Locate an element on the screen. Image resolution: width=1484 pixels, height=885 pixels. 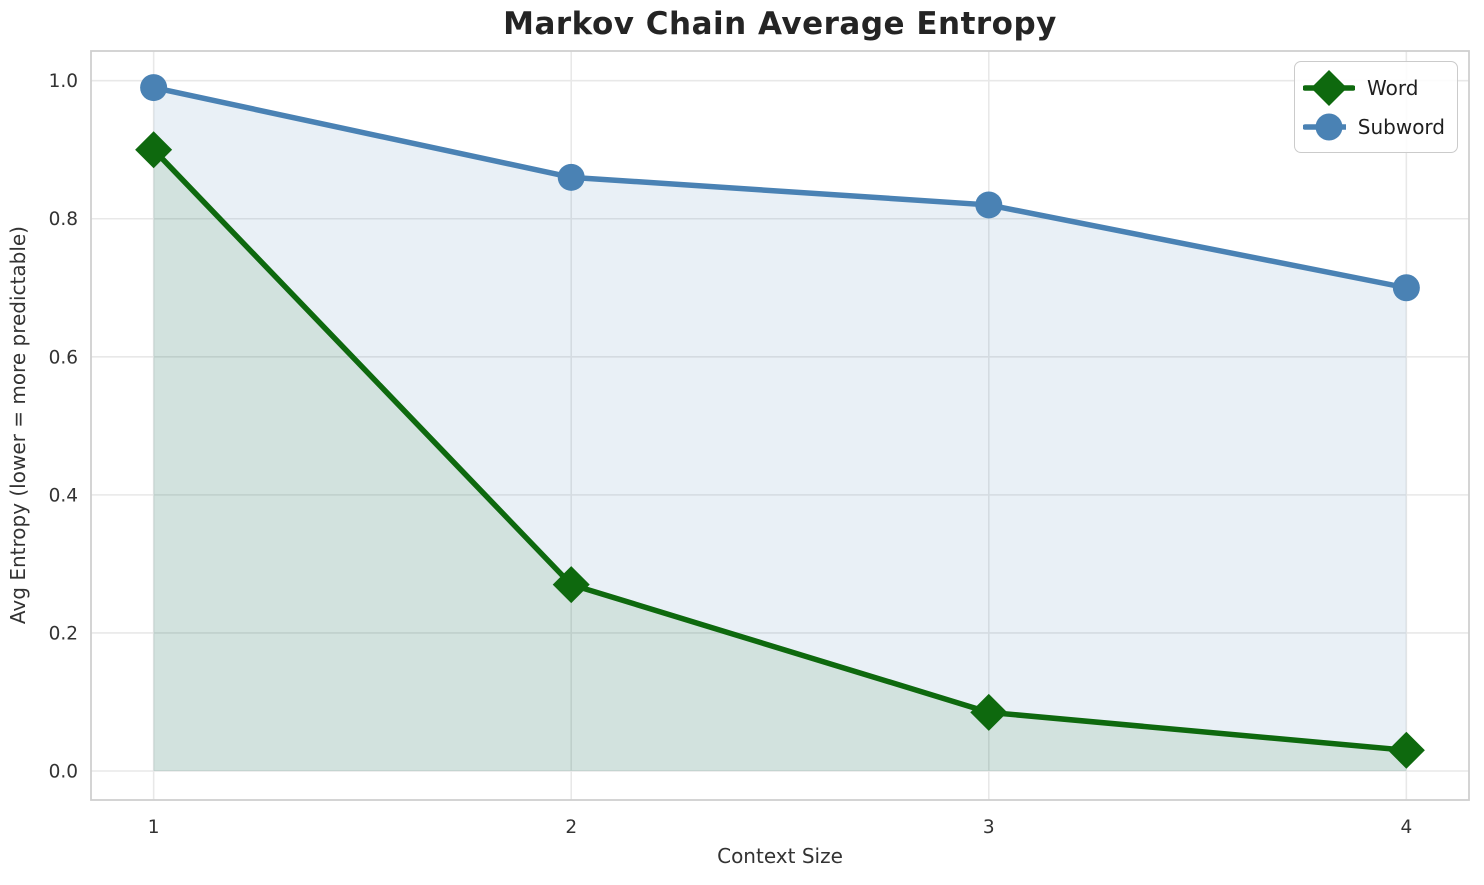
y-axis-label: Avg Entropy (lower = more predictable) is located at coordinates (18, 425).